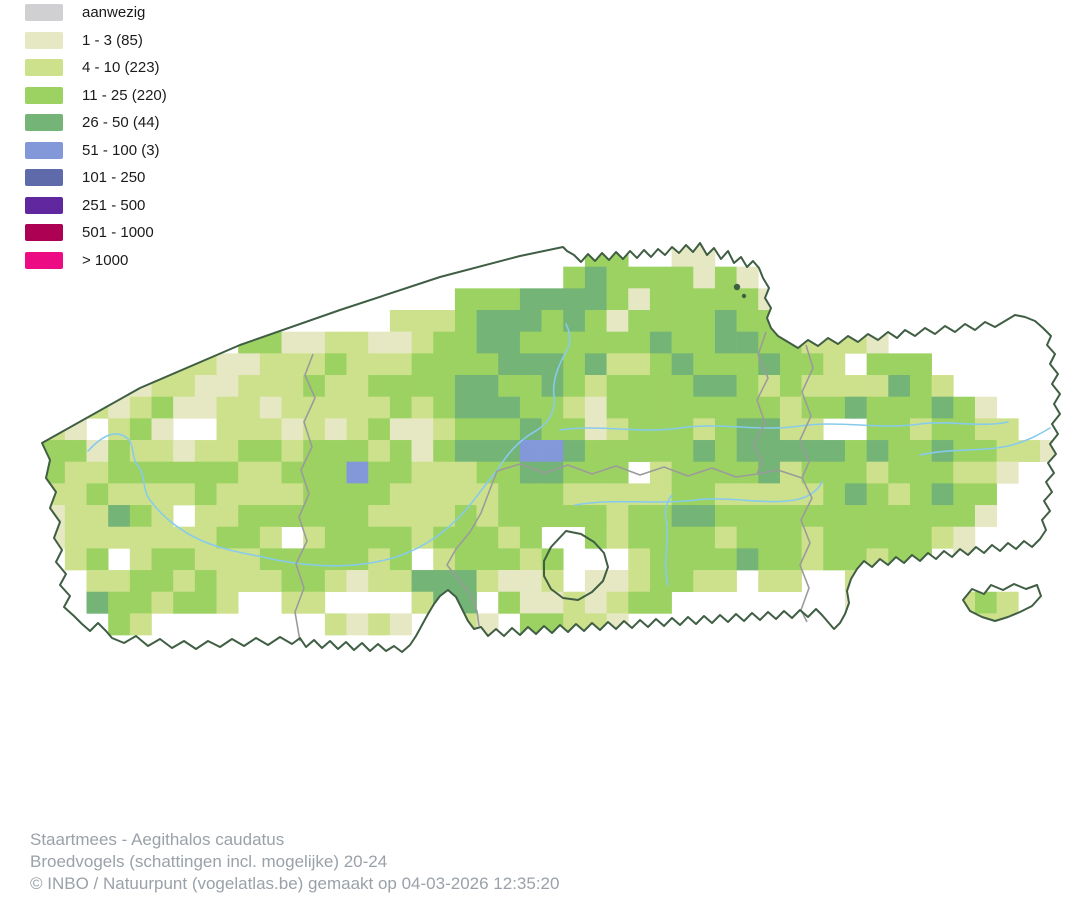  Describe the element at coordinates (173, 495) in the screenshot. I see `river-ijzer` at that location.